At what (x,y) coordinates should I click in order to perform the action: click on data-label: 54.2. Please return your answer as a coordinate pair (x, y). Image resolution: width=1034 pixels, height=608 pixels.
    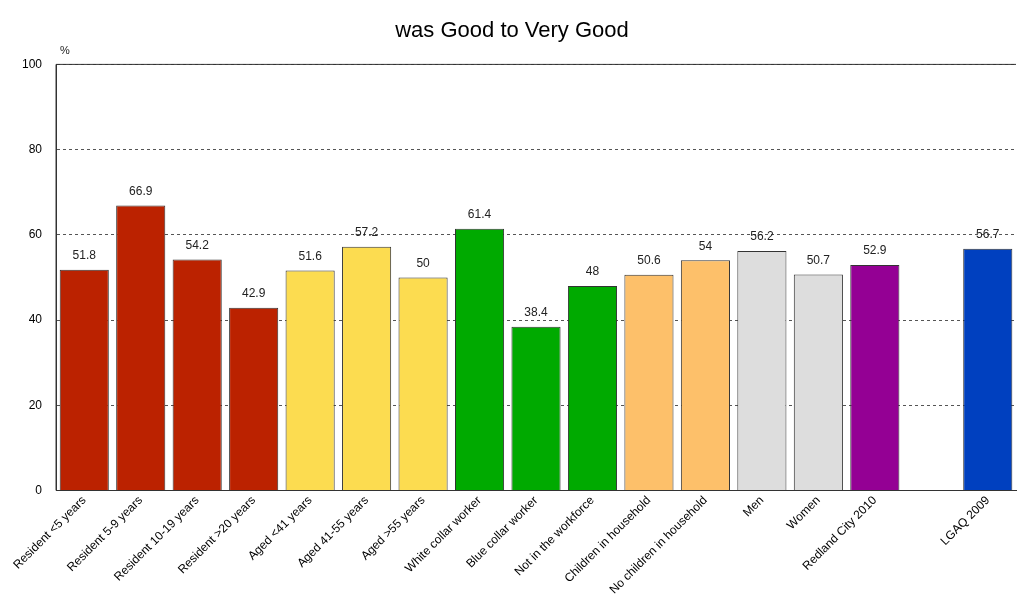
    Looking at the image, I should click on (197, 244).